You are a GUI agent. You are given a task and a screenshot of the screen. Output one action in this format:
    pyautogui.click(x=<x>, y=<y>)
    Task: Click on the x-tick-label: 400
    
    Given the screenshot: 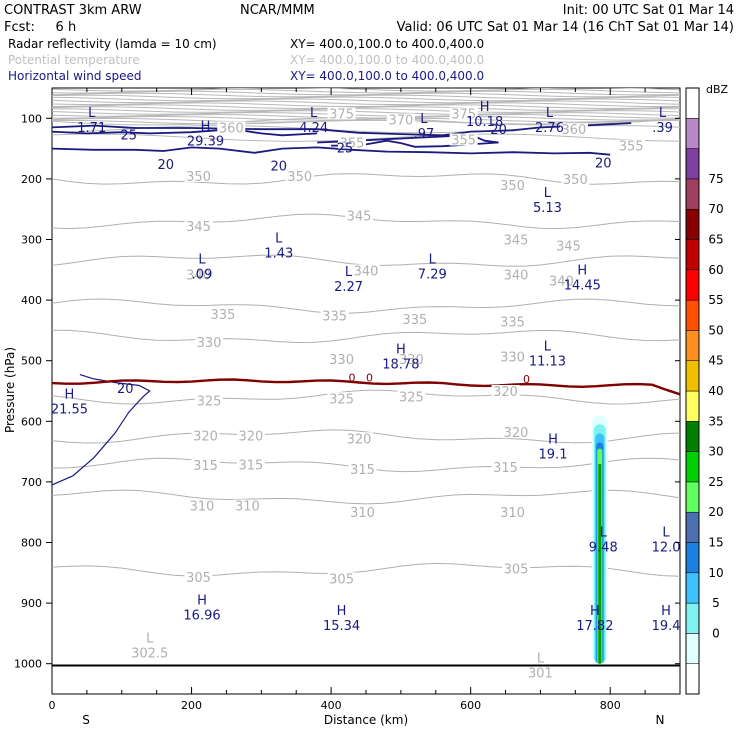 What is the action you would take?
    pyautogui.click(x=331, y=705)
    